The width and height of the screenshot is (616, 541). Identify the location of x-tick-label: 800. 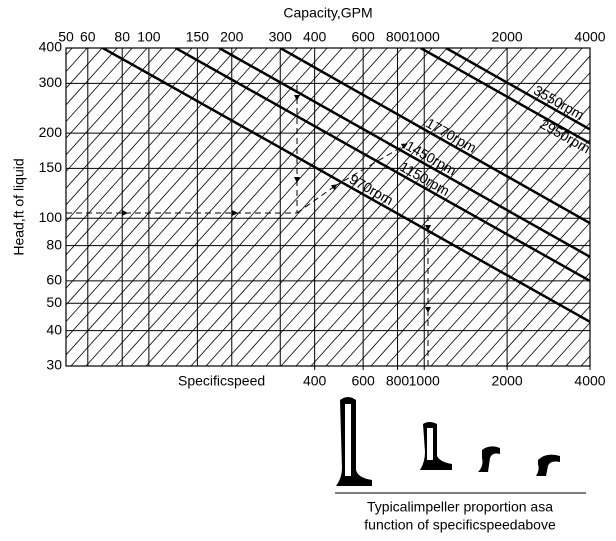
(398, 37).